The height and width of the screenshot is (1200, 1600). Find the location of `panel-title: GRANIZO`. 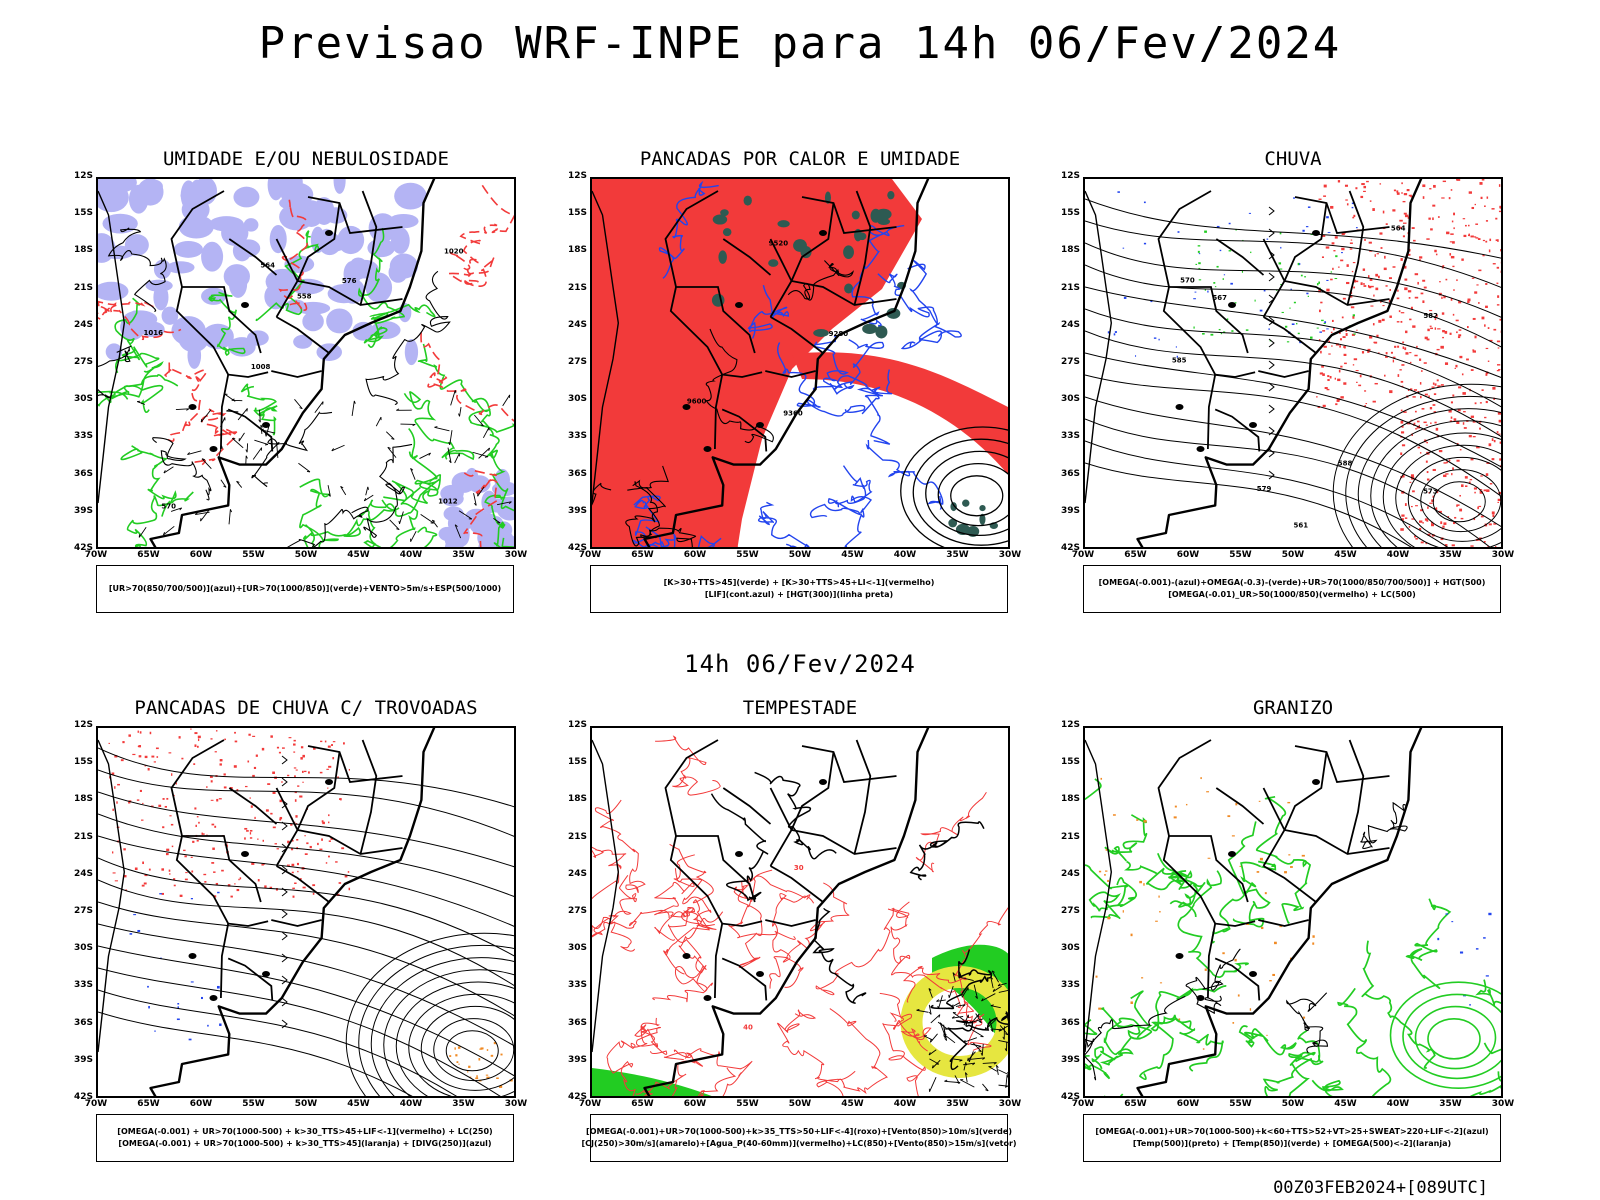

panel-title: GRANIZO is located at coordinates (1293, 708).